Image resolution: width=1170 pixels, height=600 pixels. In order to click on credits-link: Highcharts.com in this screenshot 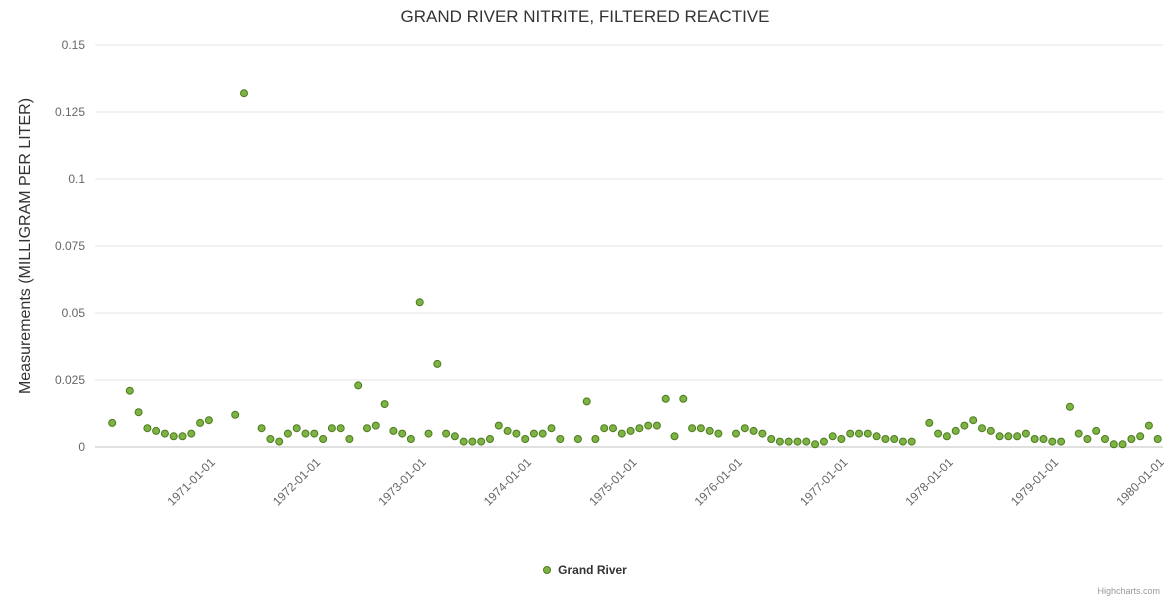, I will do `click(1128, 591)`.